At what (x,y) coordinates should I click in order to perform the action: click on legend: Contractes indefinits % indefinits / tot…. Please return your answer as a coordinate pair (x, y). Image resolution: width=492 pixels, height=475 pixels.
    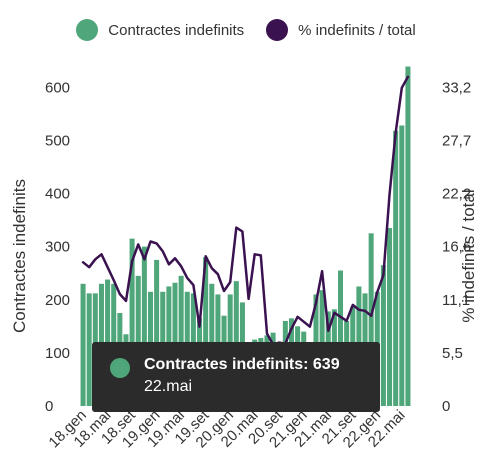
    Looking at the image, I should click on (246, 30).